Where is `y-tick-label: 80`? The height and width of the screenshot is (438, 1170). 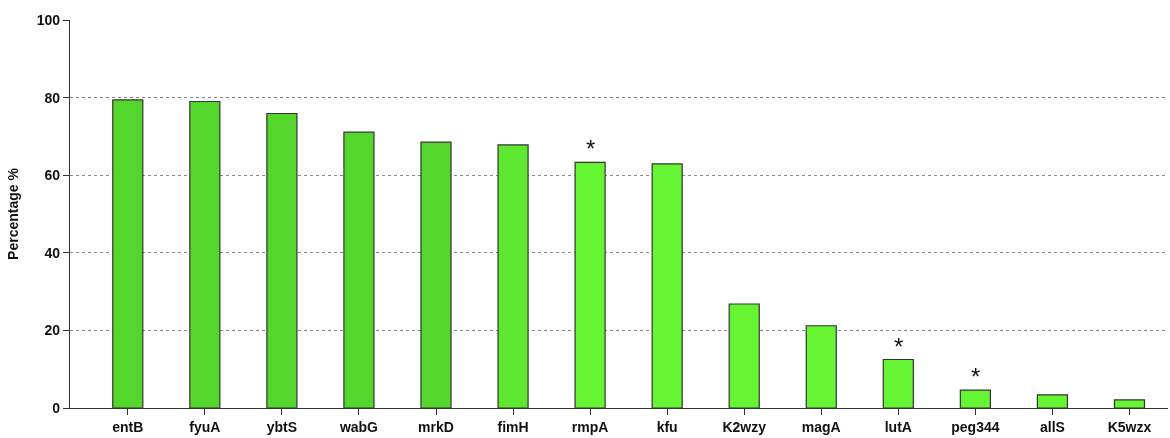
y-tick-label: 80 is located at coordinates (52, 97).